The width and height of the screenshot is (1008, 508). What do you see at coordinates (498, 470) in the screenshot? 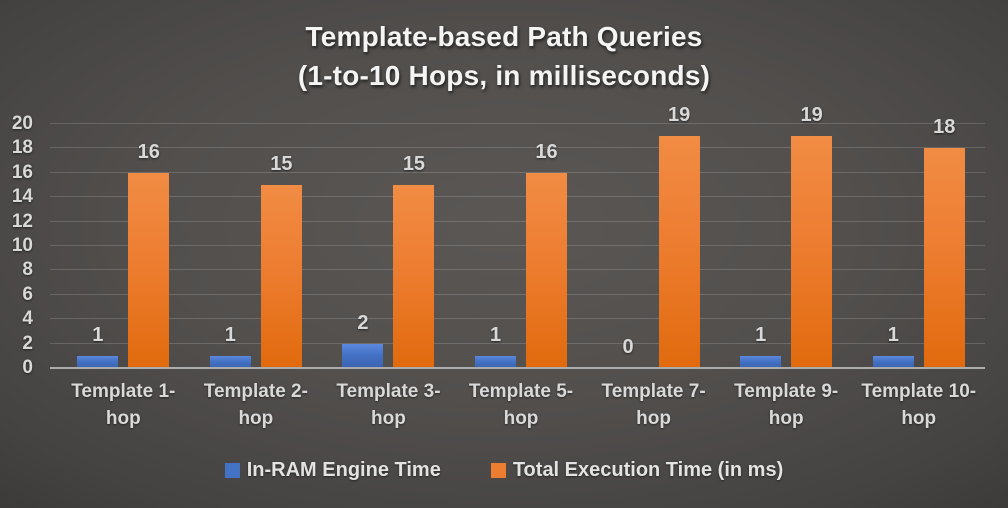
I see `legend-swatch-orange` at bounding box center [498, 470].